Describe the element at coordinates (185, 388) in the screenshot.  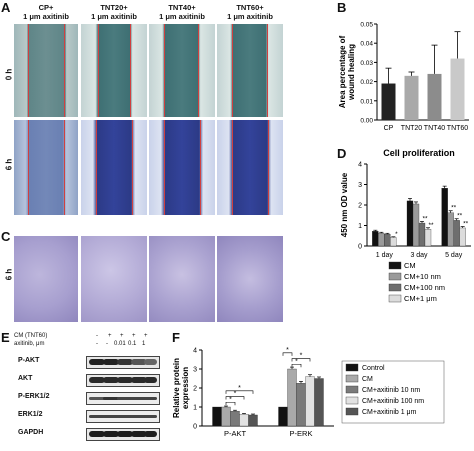
I see `y-axis-label-line: expression` at that location.